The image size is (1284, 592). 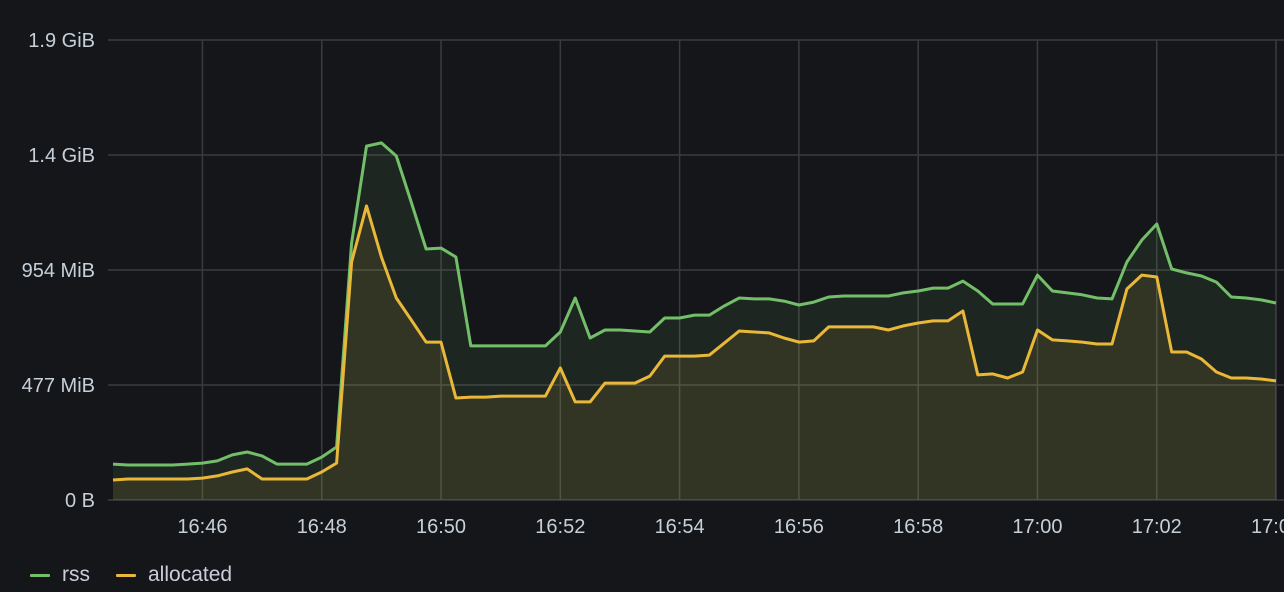 I want to click on legend-item-rss: rss, so click(x=60, y=575).